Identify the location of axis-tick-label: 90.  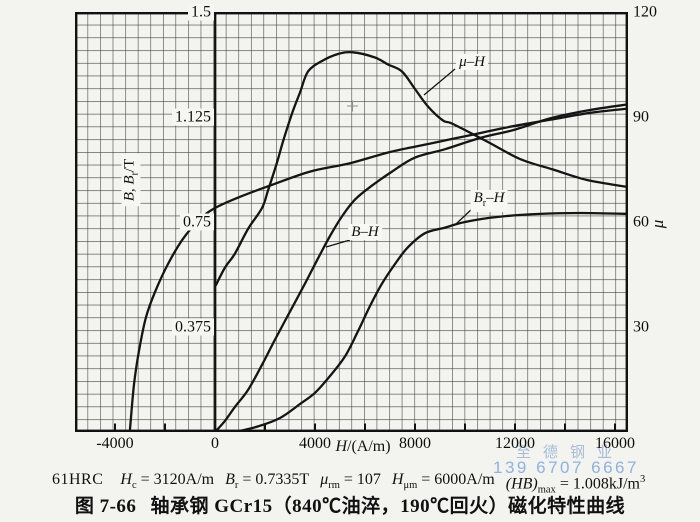
(641, 117).